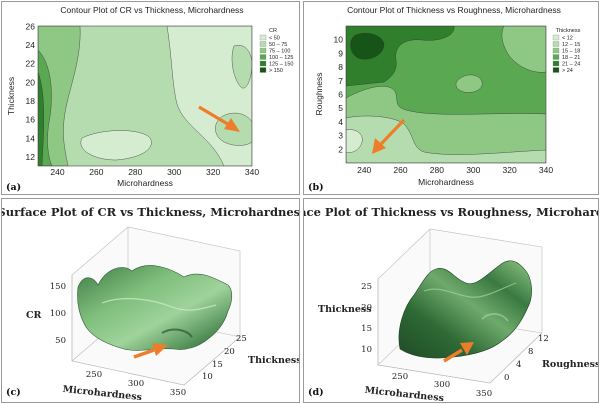 This screenshot has height=404, width=600. Describe the element at coordinates (274, 360) in the screenshot. I see `y-axis-label: Thickness` at that location.